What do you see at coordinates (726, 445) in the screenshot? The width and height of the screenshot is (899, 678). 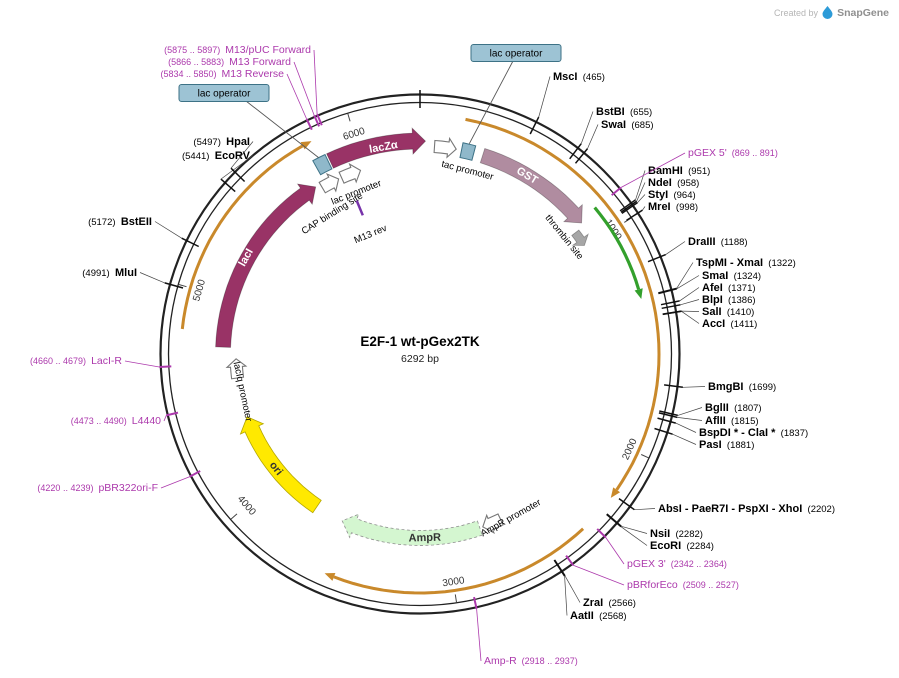 I see `enzyme-label: PasI (1881)` at bounding box center [726, 445].